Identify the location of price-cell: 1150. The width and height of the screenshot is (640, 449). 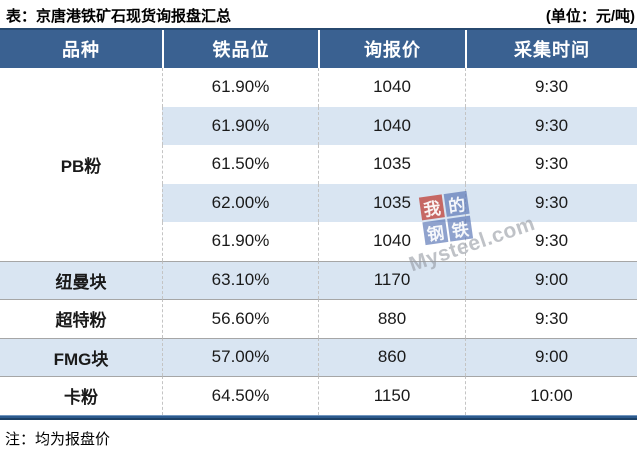
(391, 395).